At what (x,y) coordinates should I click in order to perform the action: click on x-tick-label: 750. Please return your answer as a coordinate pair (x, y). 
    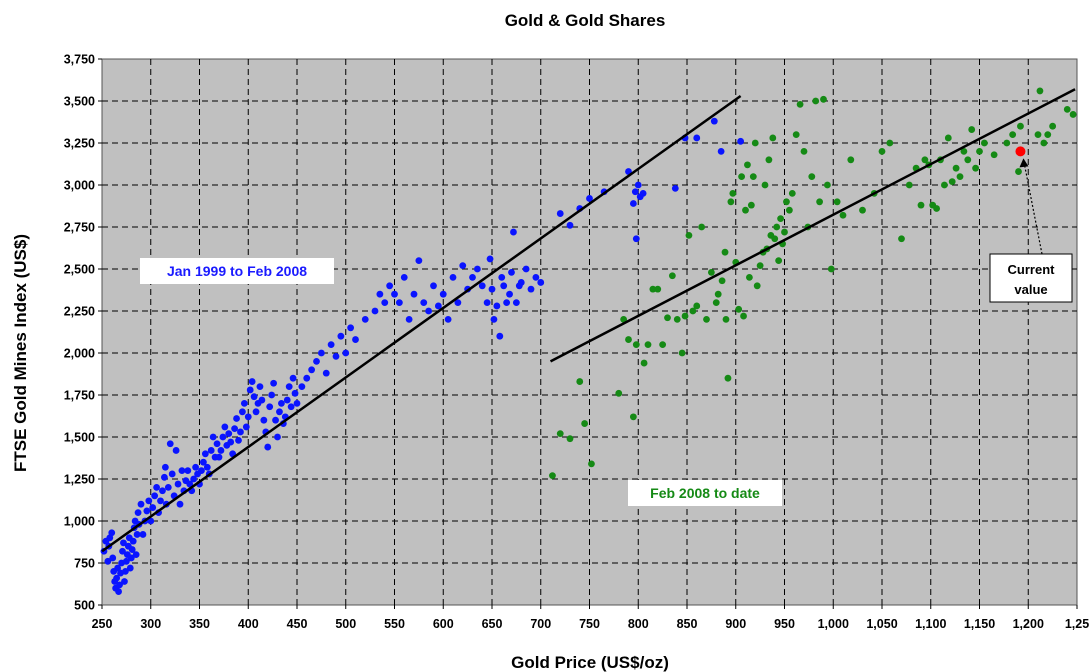
    Looking at the image, I should click on (589, 624).